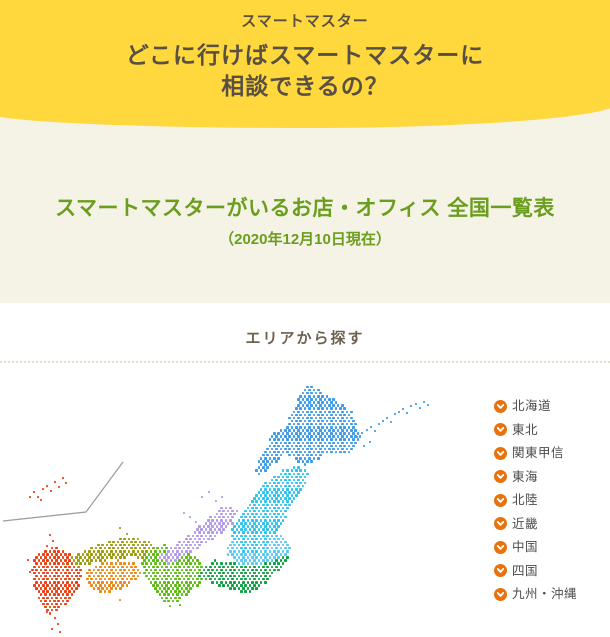 This screenshot has height=637, width=610. I want to click on region-link-kinki: 近畿, so click(552, 524).